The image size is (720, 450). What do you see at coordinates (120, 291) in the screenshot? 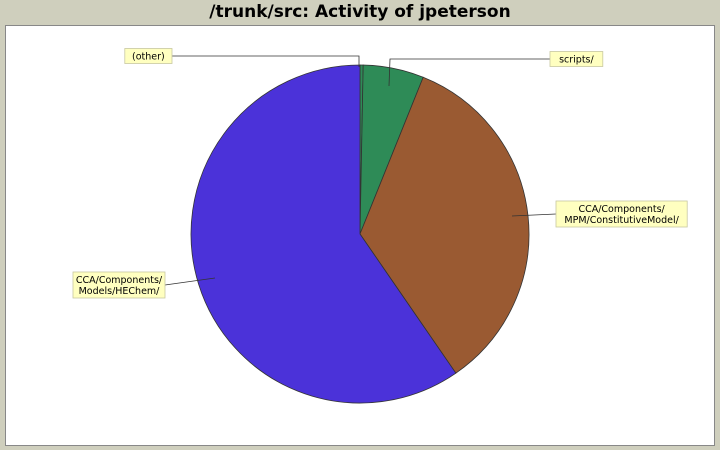
I see `slice-label-text: Models/HEChem/` at bounding box center [120, 291].